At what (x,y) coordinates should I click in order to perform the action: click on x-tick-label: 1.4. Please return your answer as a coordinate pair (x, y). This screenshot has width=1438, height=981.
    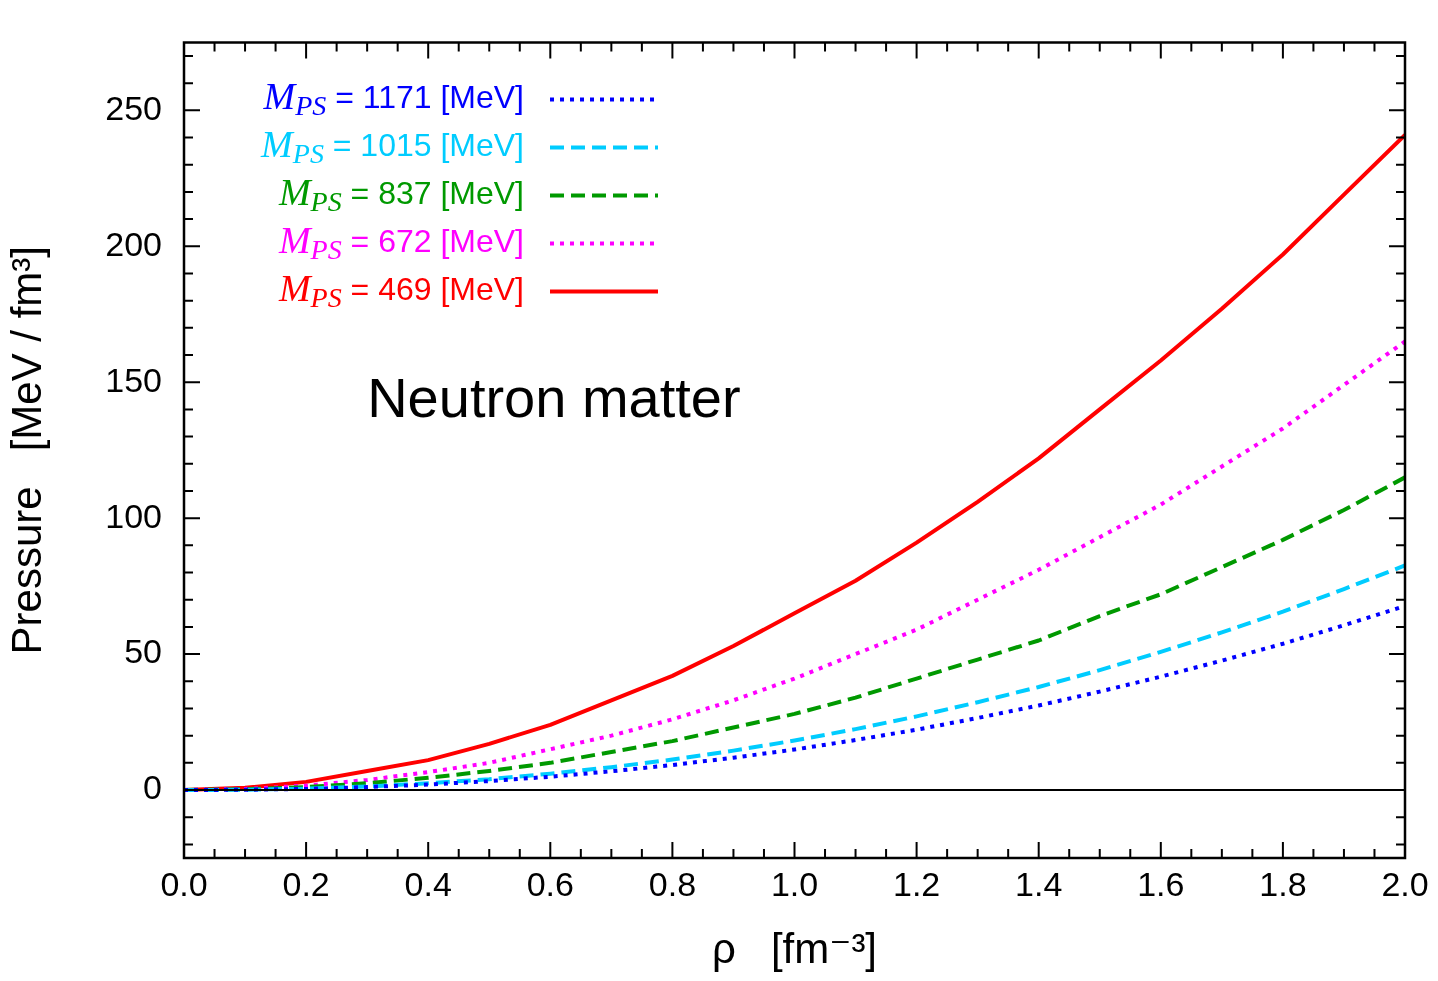
    Looking at the image, I should click on (1039, 883).